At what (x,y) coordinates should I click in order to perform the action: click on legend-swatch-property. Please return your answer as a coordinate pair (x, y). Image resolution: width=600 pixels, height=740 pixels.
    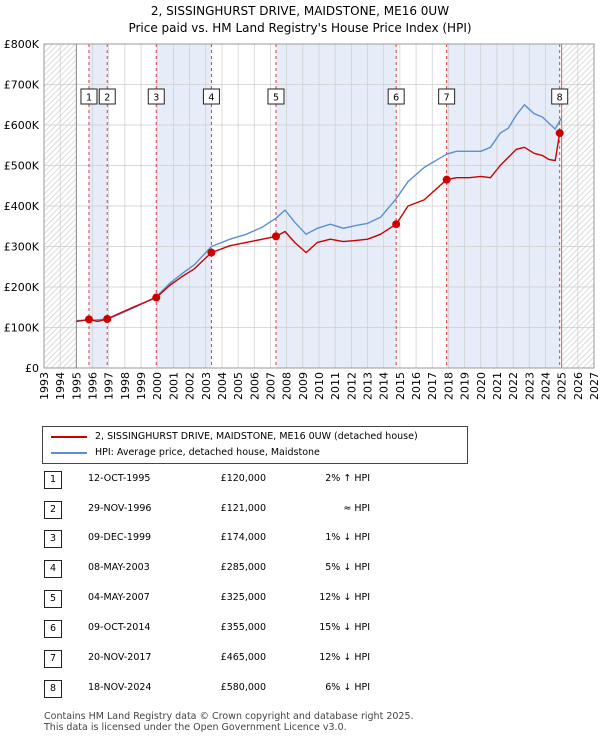
    Looking at the image, I should click on (69, 436).